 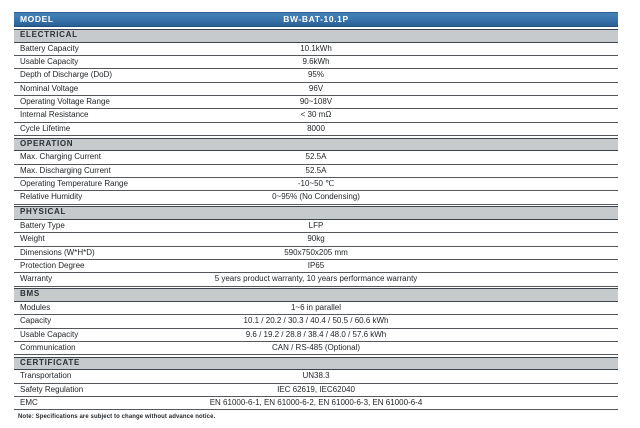 I want to click on row-value: 1~6 in parallel, so click(x=316, y=307).